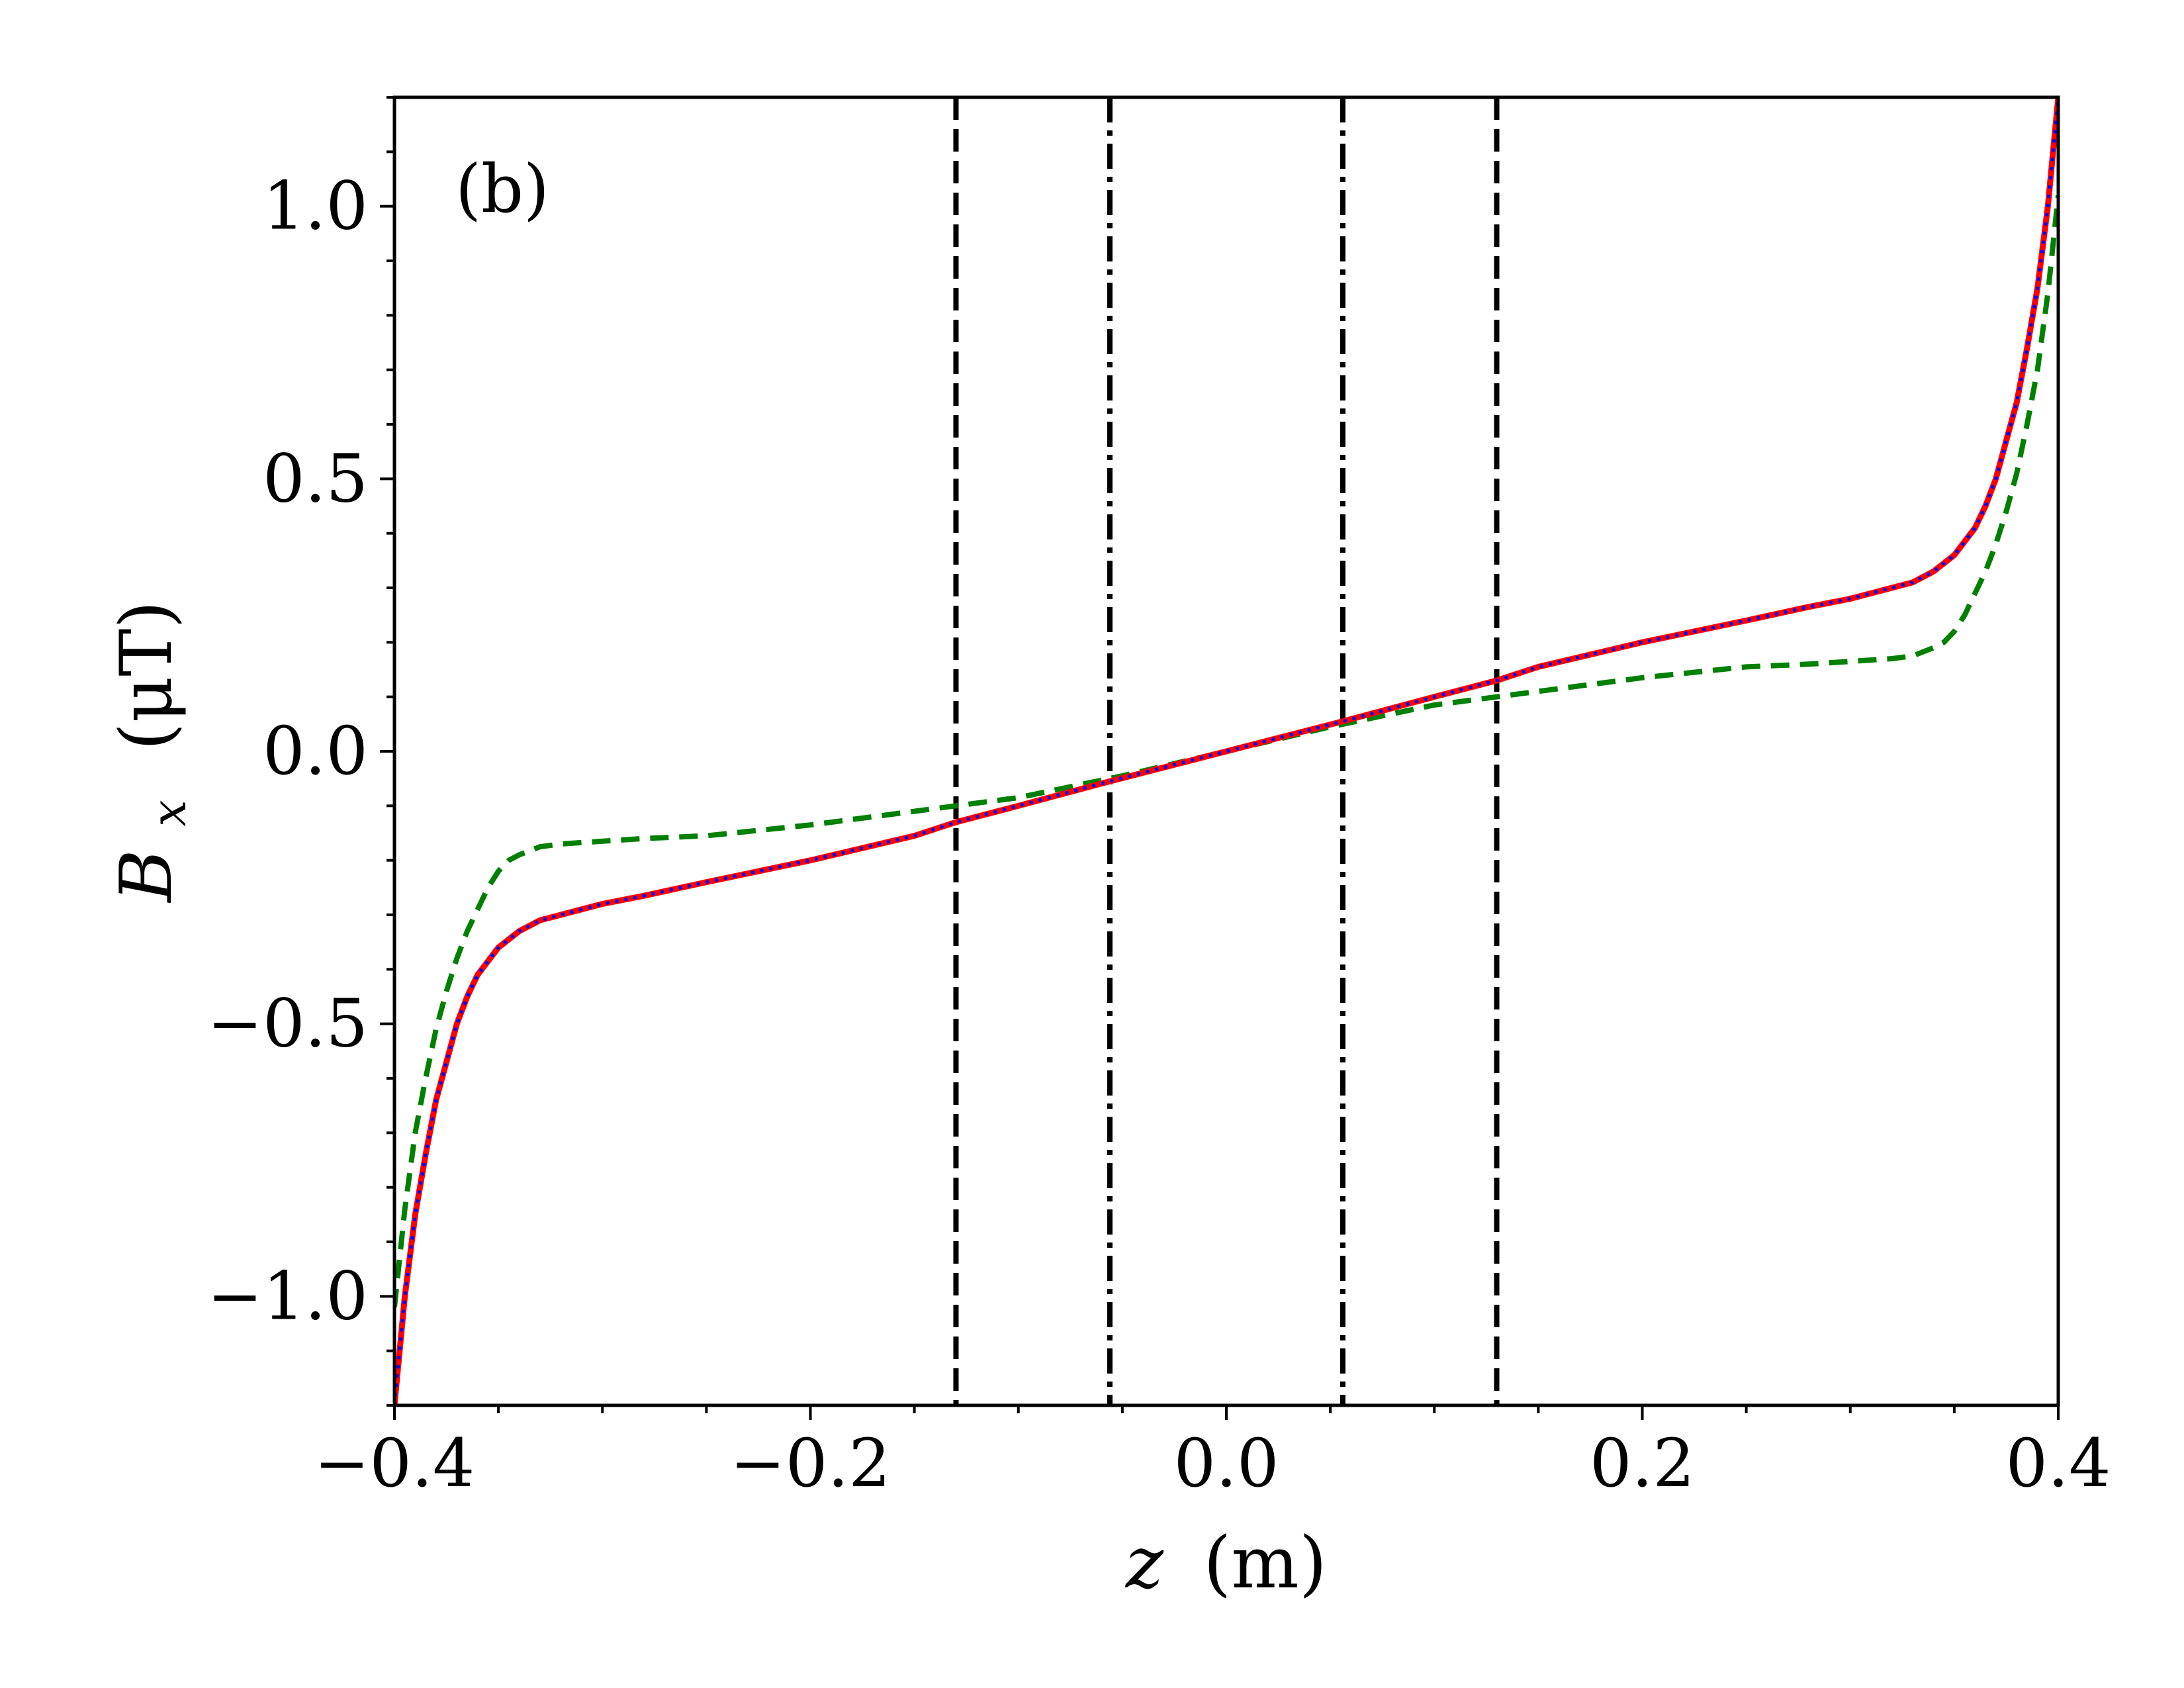 This screenshot has width=2184, height=1688. What do you see at coordinates (1144, 1563) in the screenshot?
I see `x-axis-variable: z` at bounding box center [1144, 1563].